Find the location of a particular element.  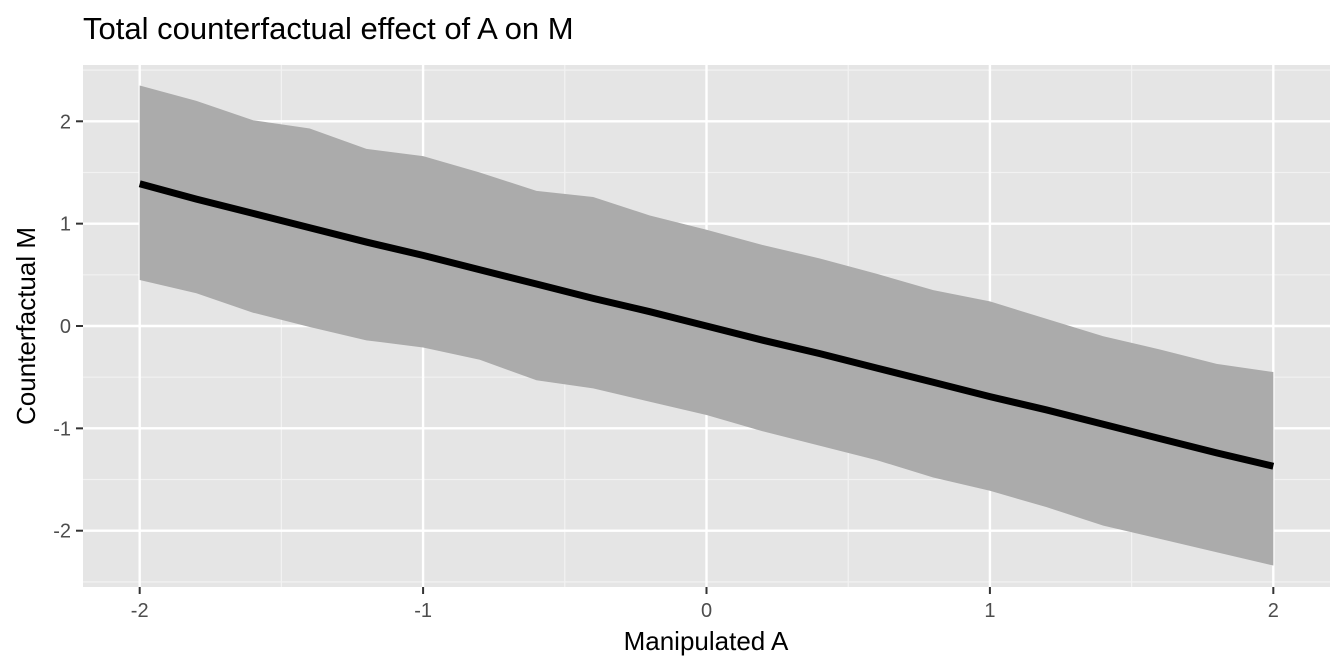

y-tick-label: 1 is located at coordinates (65, 225).